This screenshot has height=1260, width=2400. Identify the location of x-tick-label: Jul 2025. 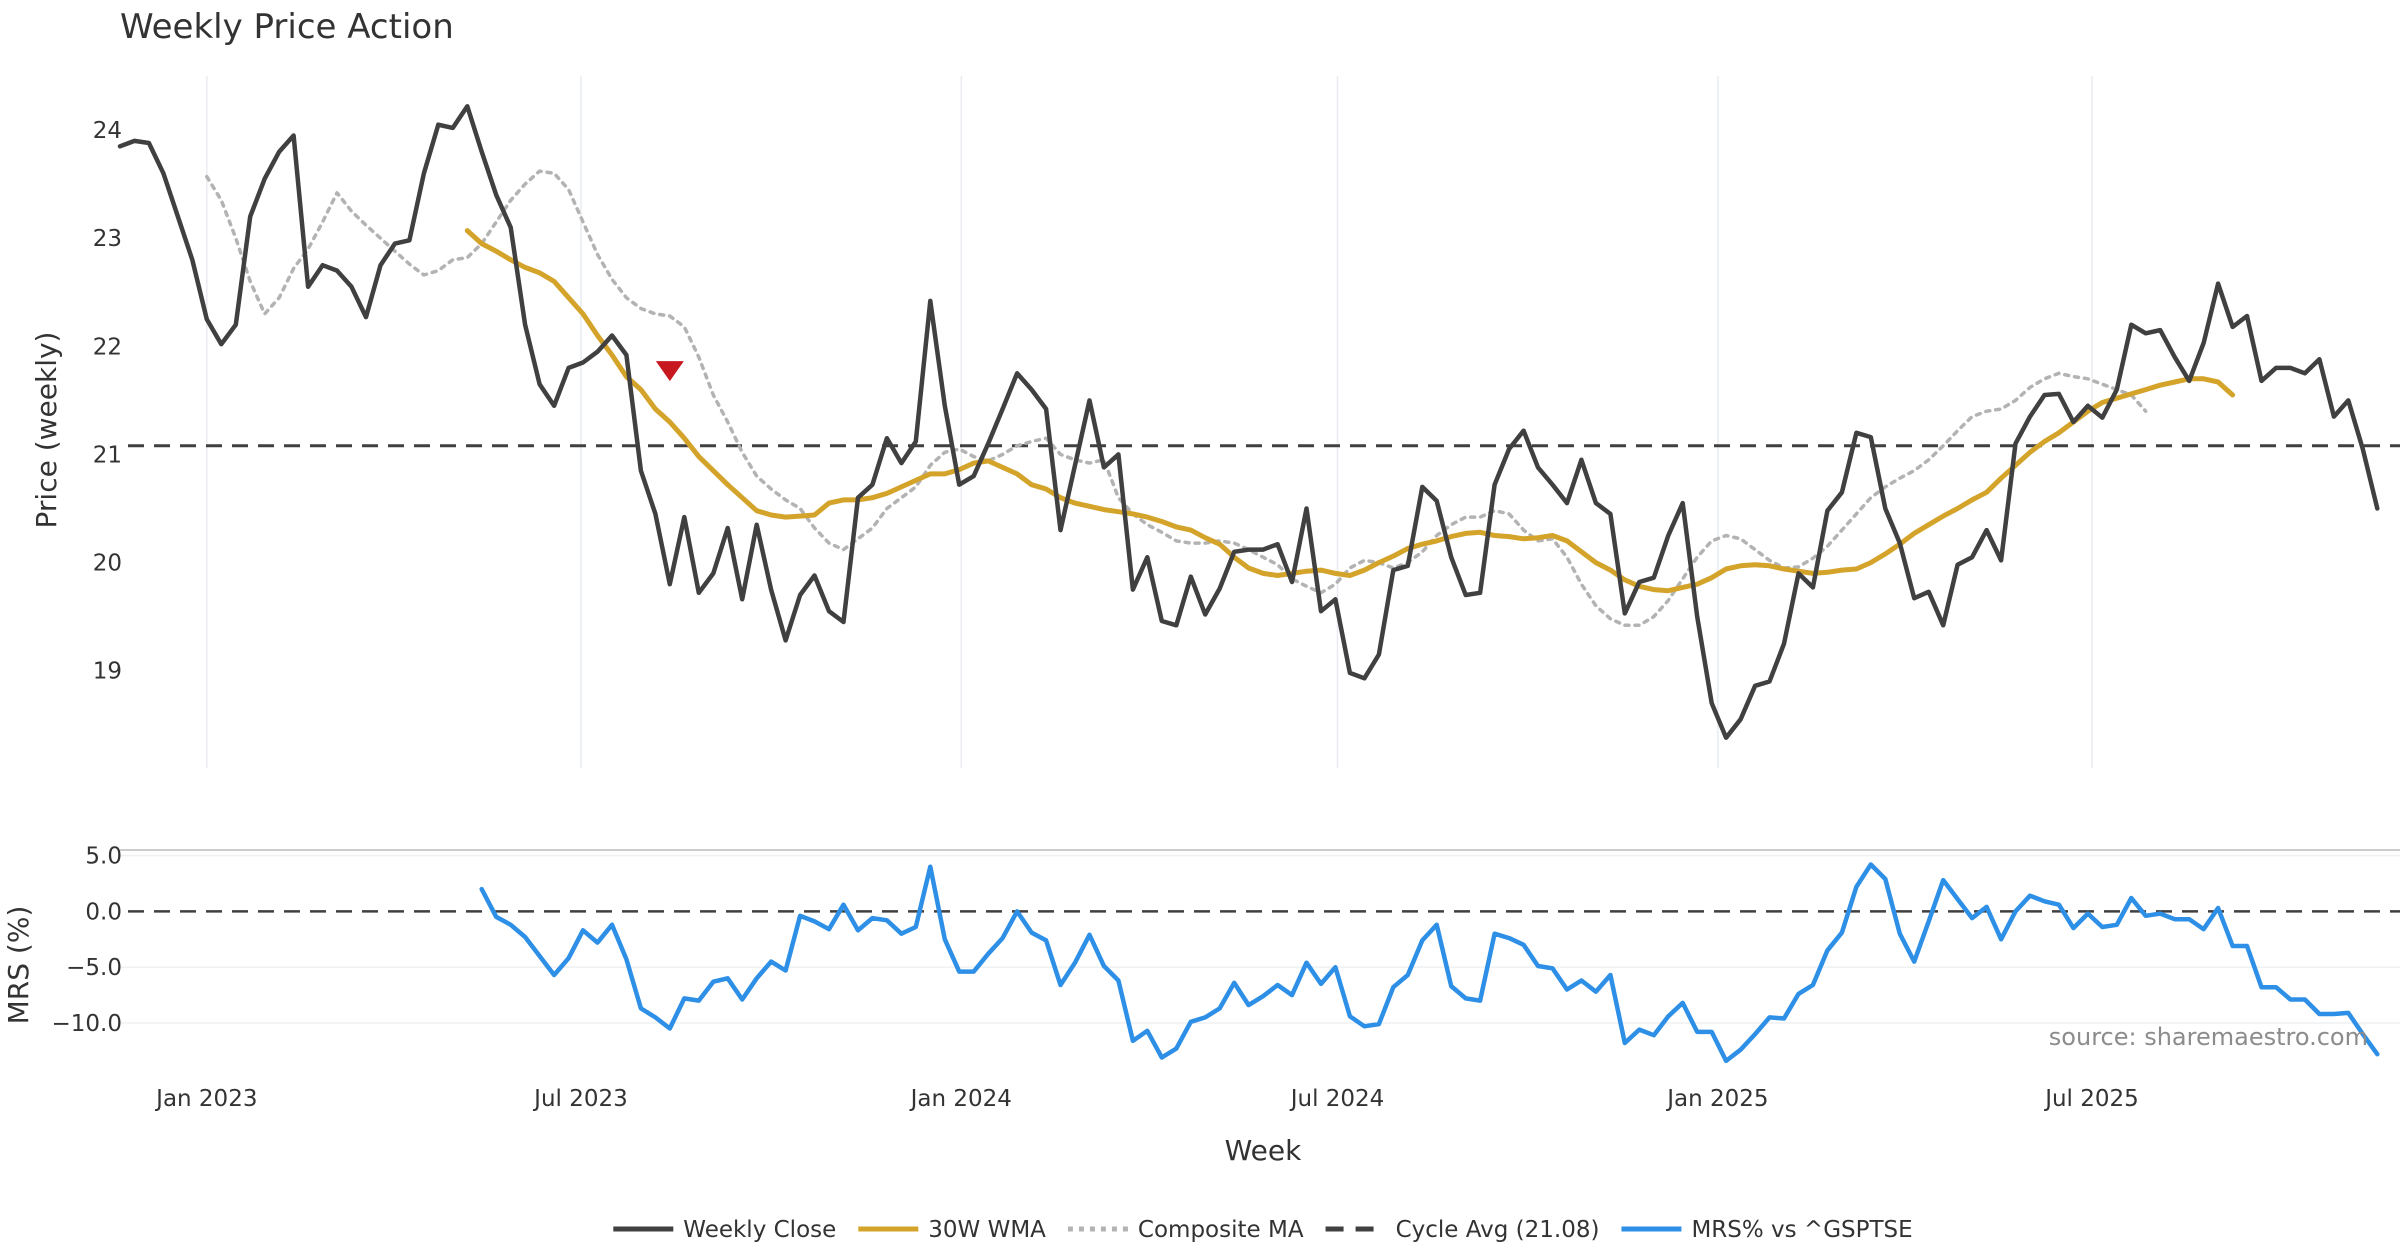
(2091, 1099).